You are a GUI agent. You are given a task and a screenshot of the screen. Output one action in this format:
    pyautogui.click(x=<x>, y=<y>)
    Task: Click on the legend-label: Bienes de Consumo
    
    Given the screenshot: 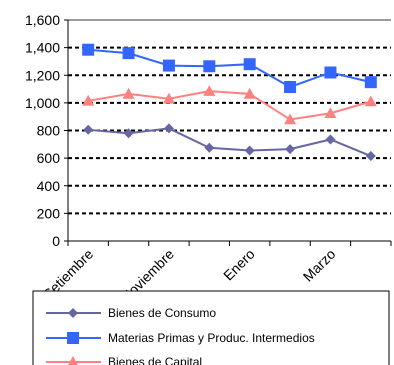 What is the action you would take?
    pyautogui.click(x=162, y=313)
    